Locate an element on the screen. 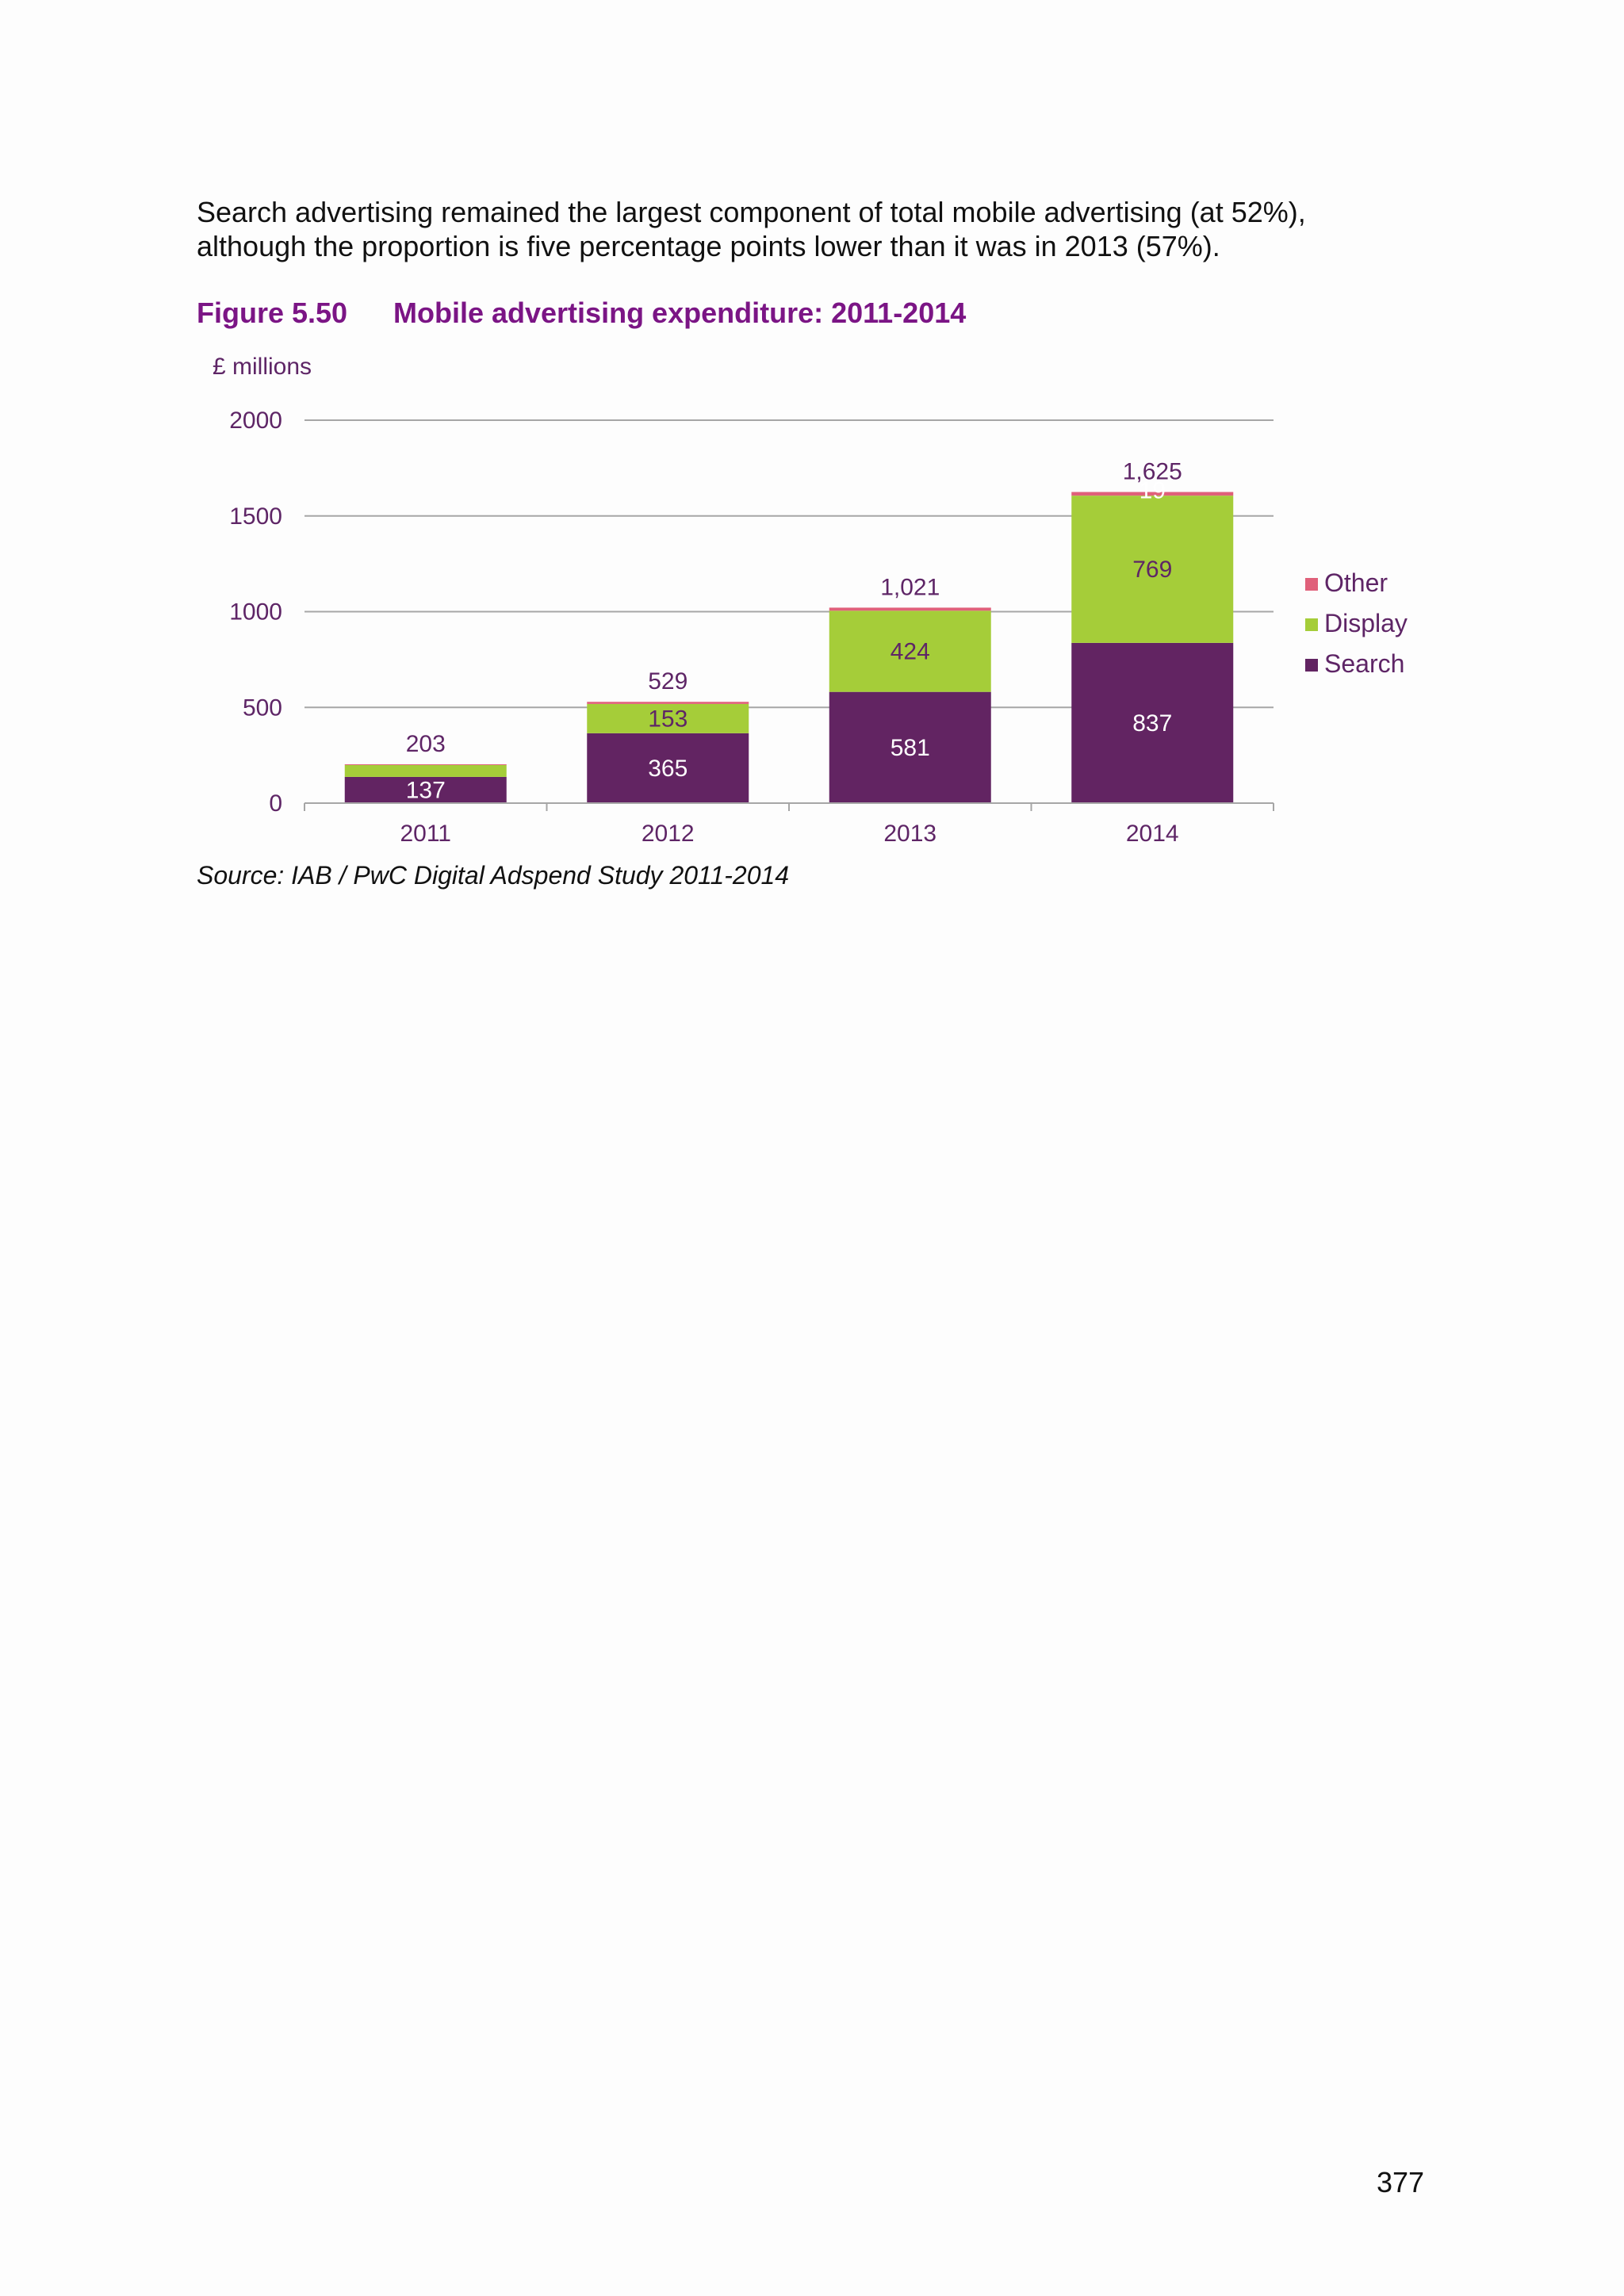 The height and width of the screenshot is (2296, 1624). x-tick-label: 2014 is located at coordinates (1152, 834).